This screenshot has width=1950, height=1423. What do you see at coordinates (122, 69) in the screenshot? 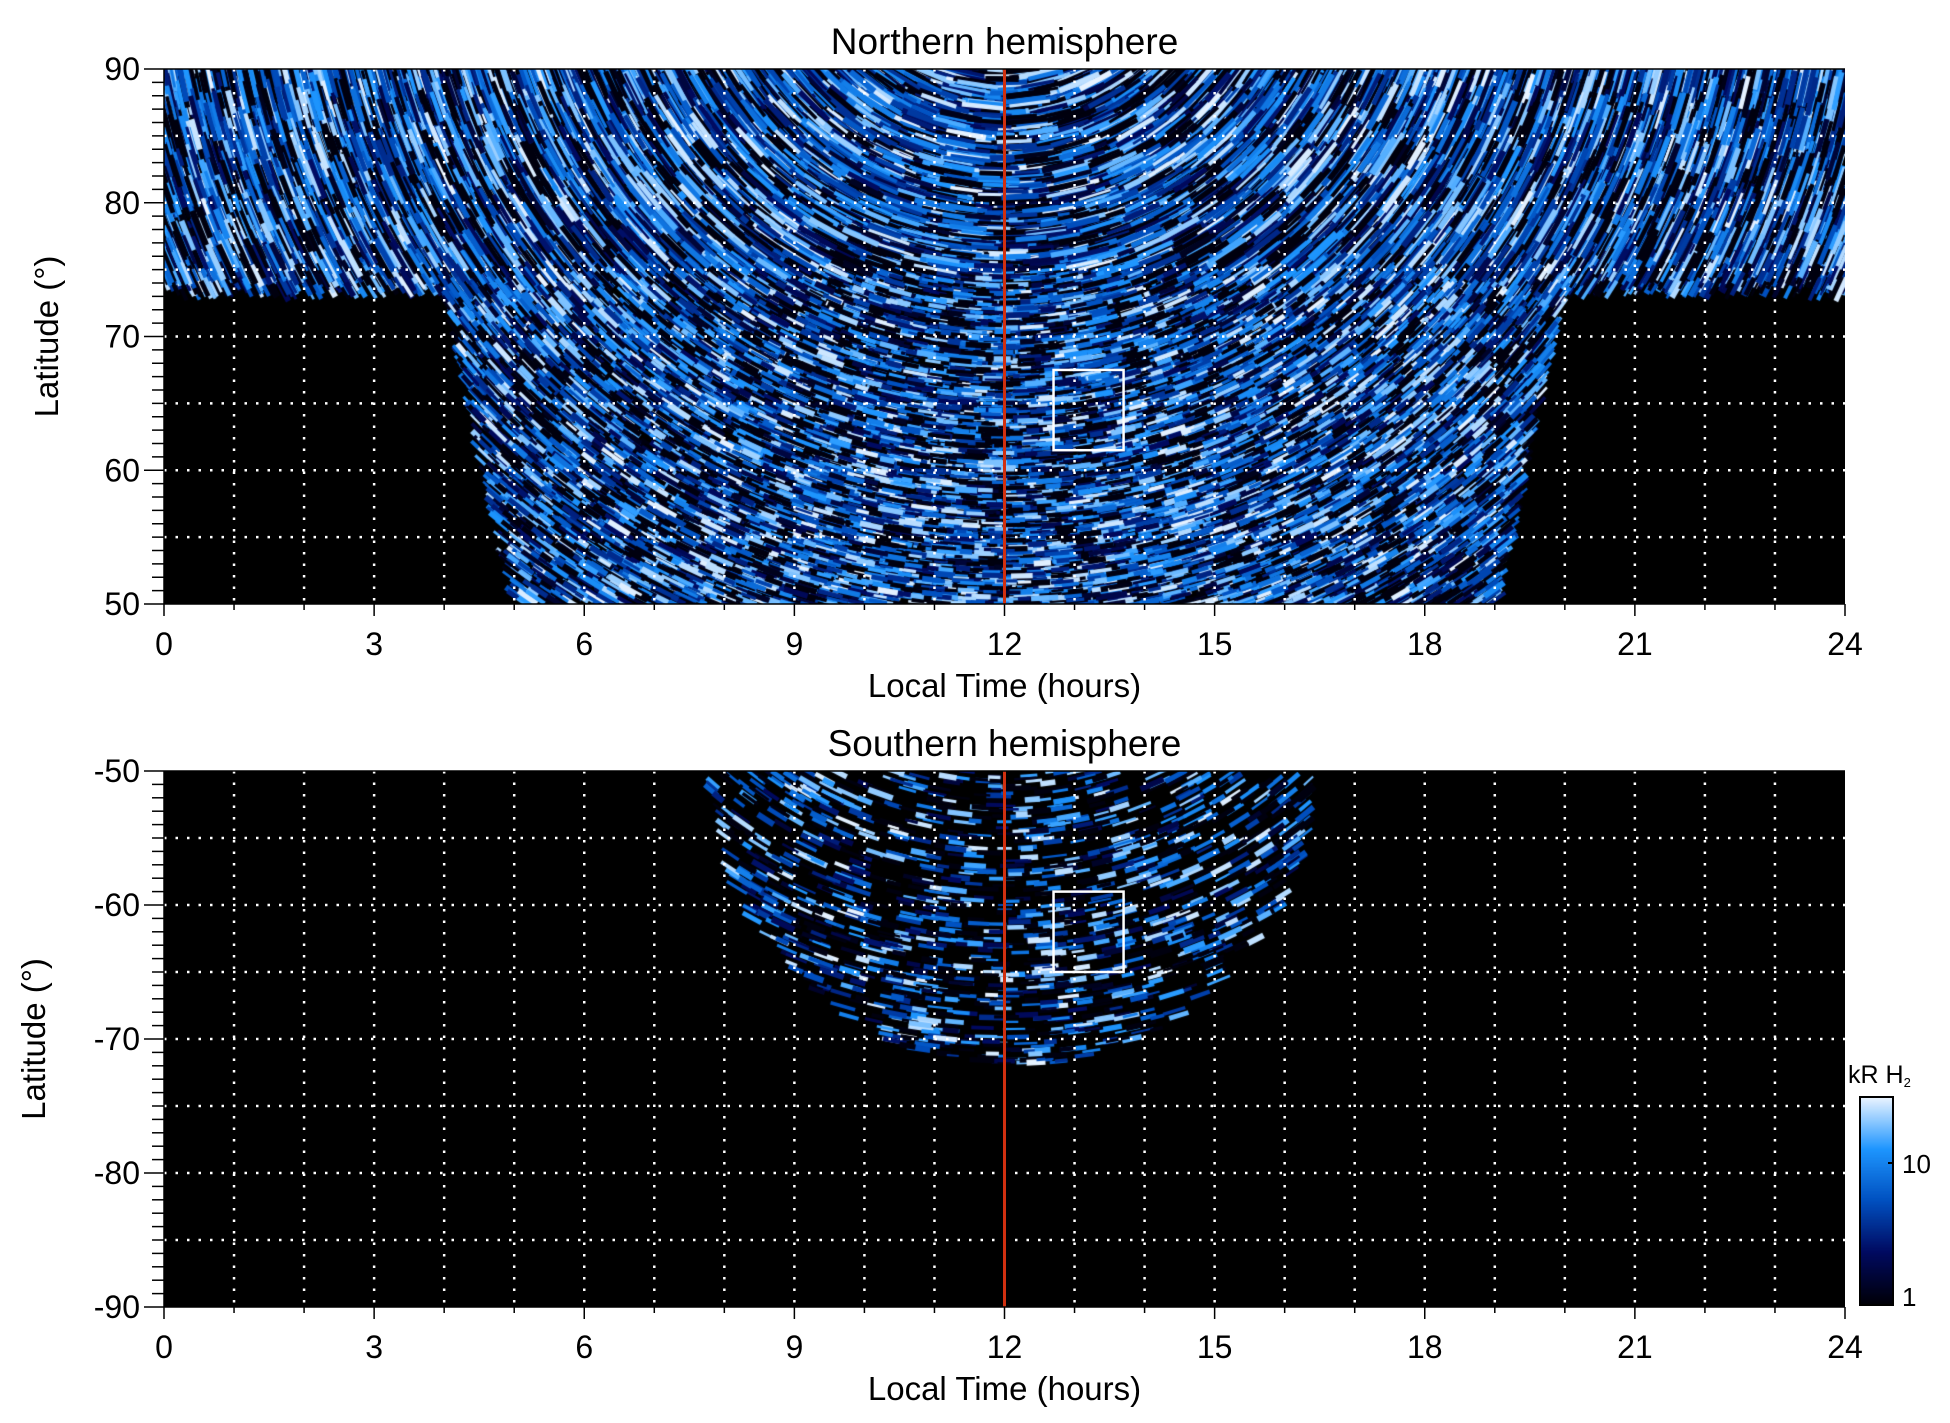
I see `y-tick-label: 90` at bounding box center [122, 69].